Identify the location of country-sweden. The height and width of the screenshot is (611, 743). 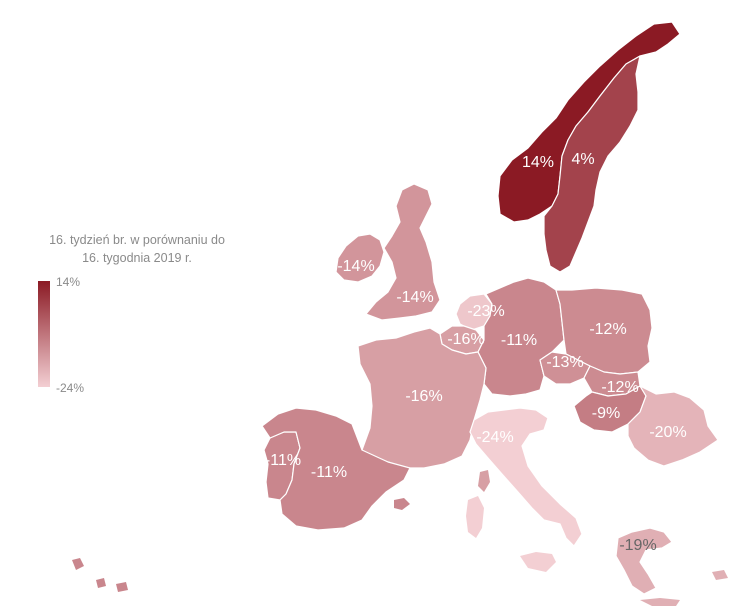
(592, 164).